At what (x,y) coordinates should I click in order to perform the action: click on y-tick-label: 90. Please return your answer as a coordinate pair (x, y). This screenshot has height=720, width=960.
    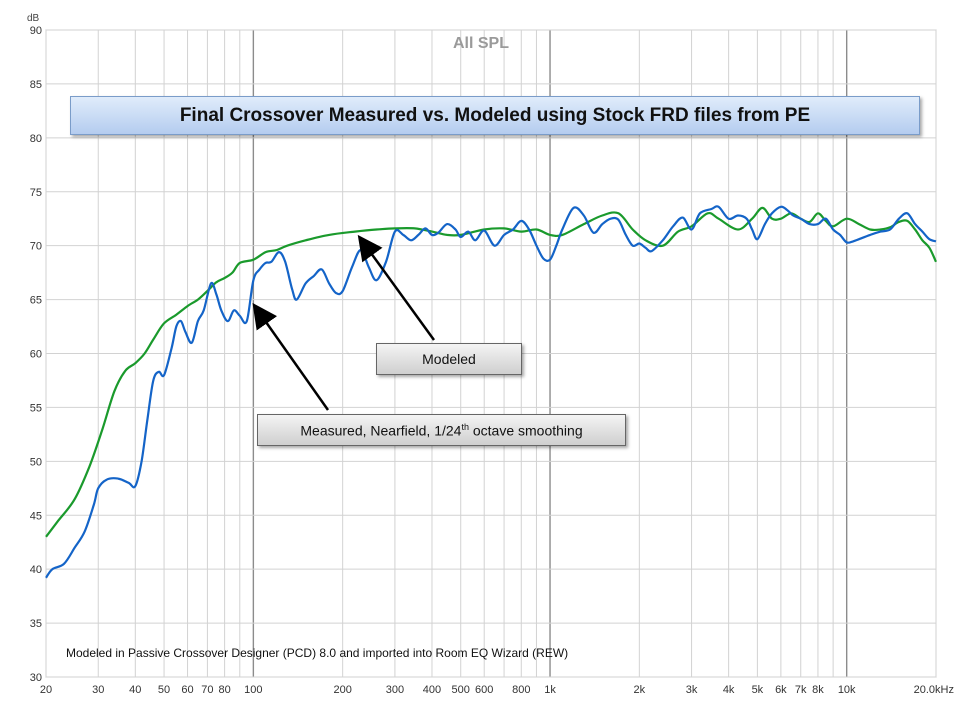
    Looking at the image, I should click on (36, 31).